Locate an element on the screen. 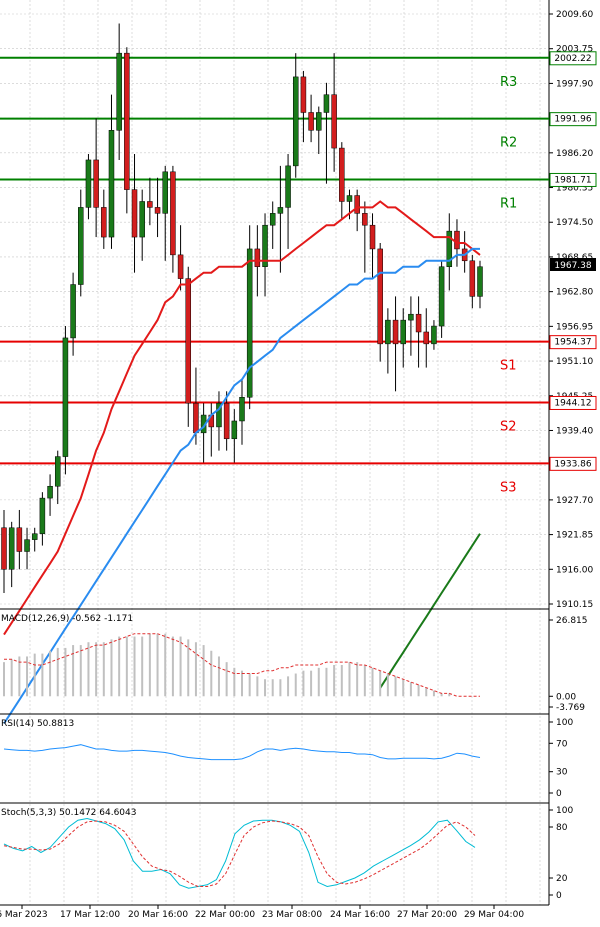 This screenshot has width=600, height=927. time-tick-label: 24 Mar 16:00 is located at coordinates (360, 915).